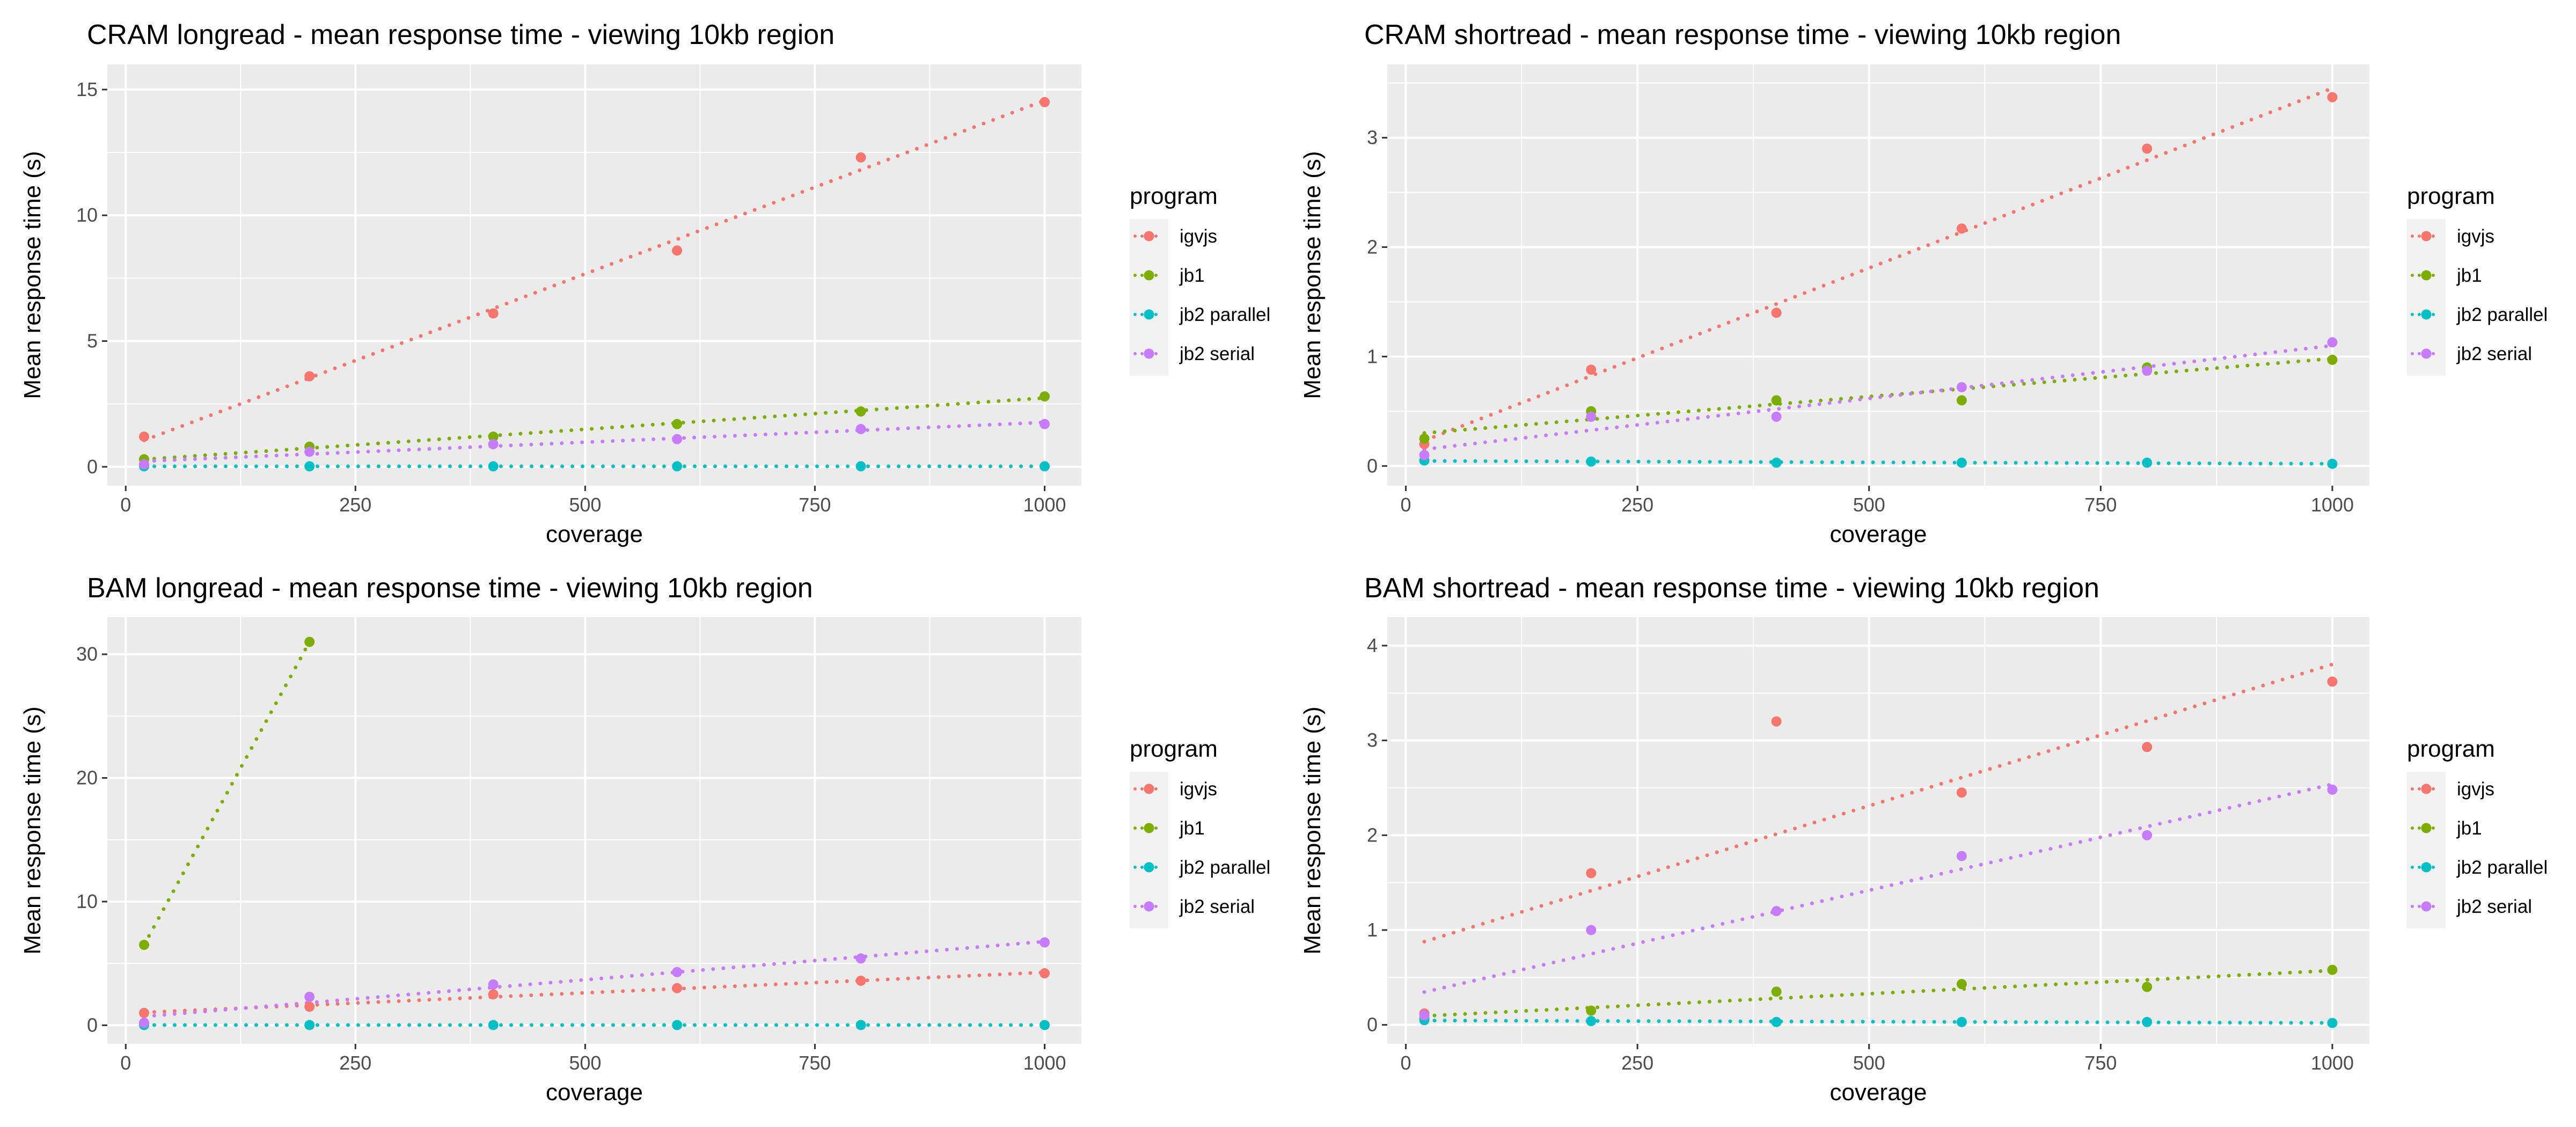 The height and width of the screenshot is (1127, 2576). What do you see at coordinates (594, 534) in the screenshot?
I see `x-axis-label: coverage` at bounding box center [594, 534].